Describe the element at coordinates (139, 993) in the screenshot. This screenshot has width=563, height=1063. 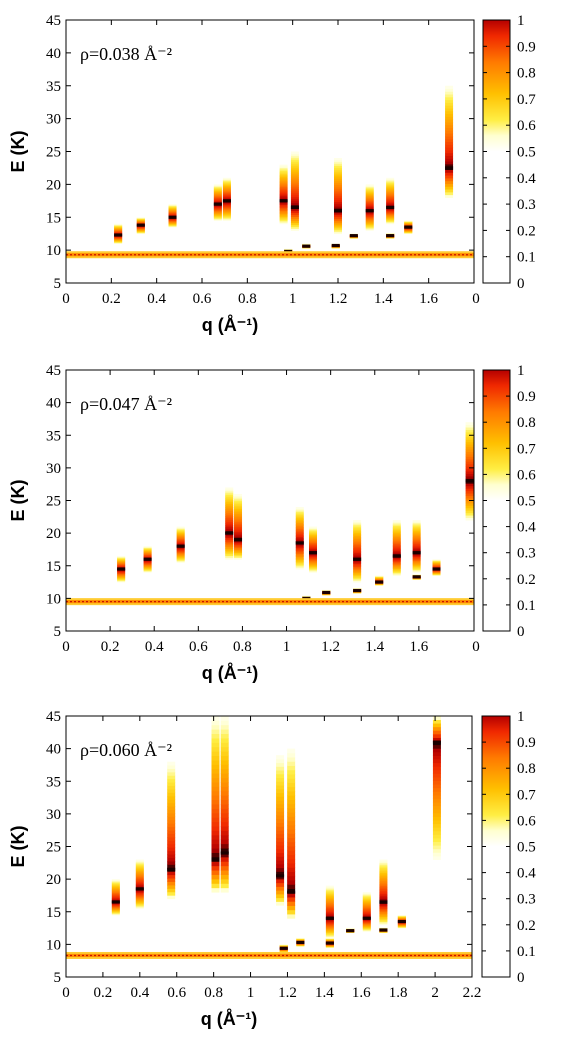
I see `x-tick-label: 0.4` at that location.